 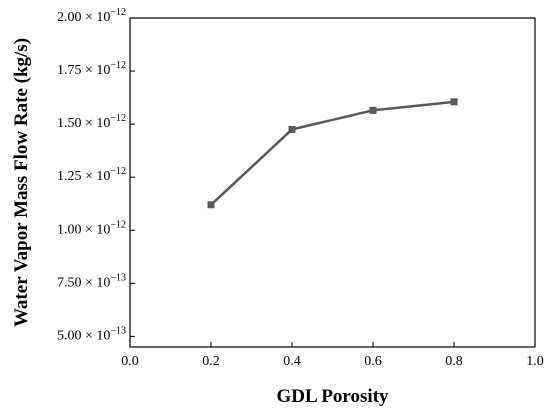 I want to click on x-tick-label: 0.8, so click(x=454, y=361).